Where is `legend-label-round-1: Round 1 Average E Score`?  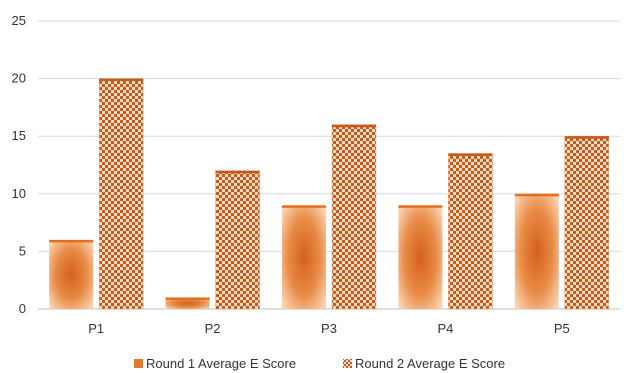 legend-label-round-1: Round 1 Average E Score is located at coordinates (221, 363).